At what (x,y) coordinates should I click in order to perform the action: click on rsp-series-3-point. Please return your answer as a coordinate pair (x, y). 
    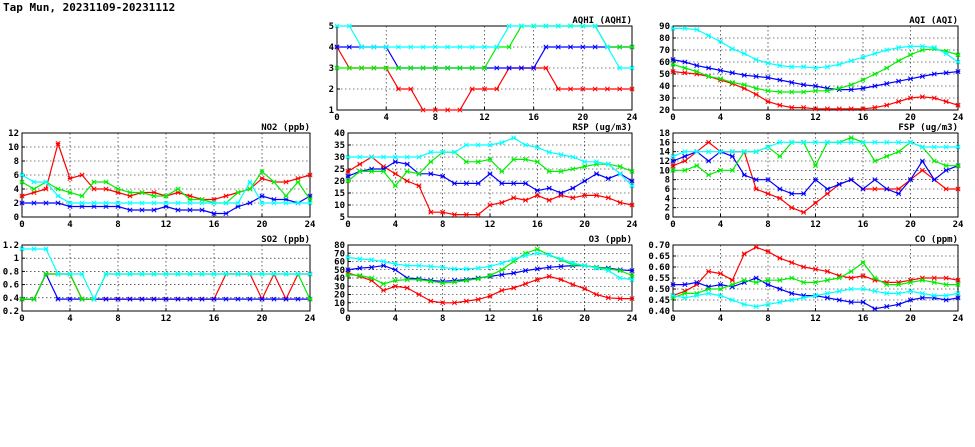
    Looking at the image, I should click on (537, 162).